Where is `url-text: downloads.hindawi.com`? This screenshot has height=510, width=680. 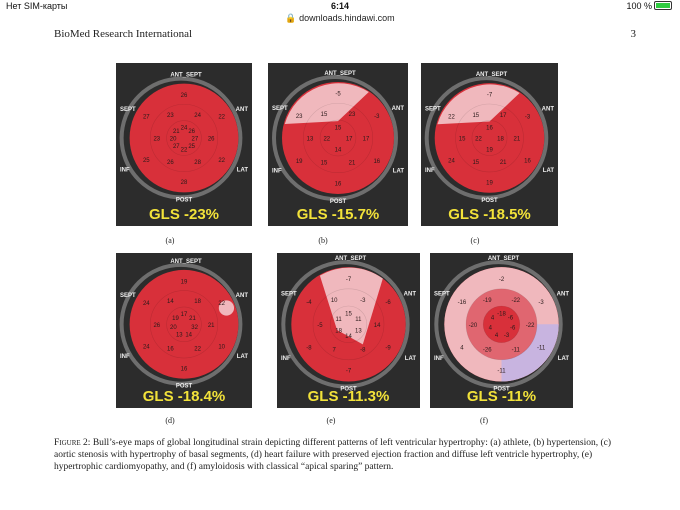
url-text: downloads.hindawi.com is located at coordinates (347, 18).